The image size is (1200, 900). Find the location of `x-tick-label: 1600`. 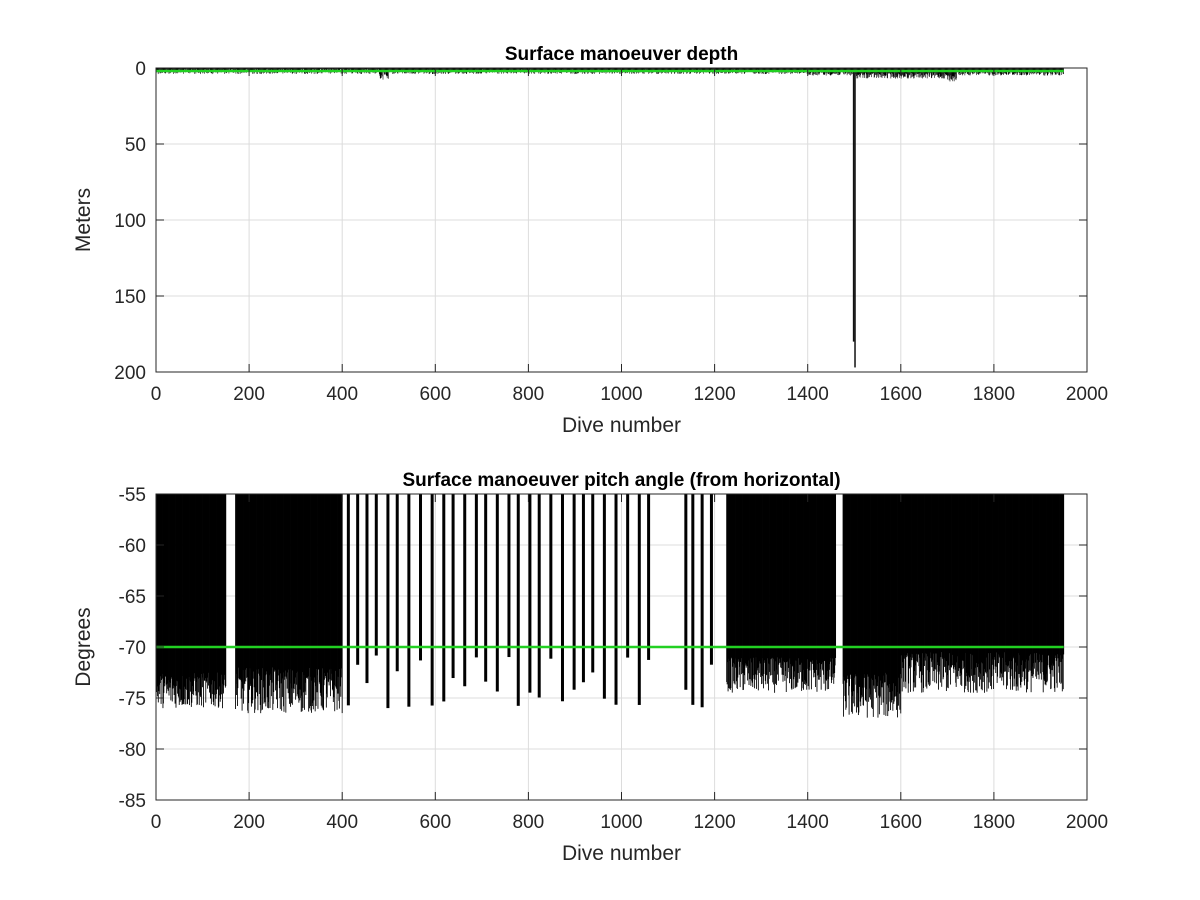

x-tick-label: 1600 is located at coordinates (901, 822).